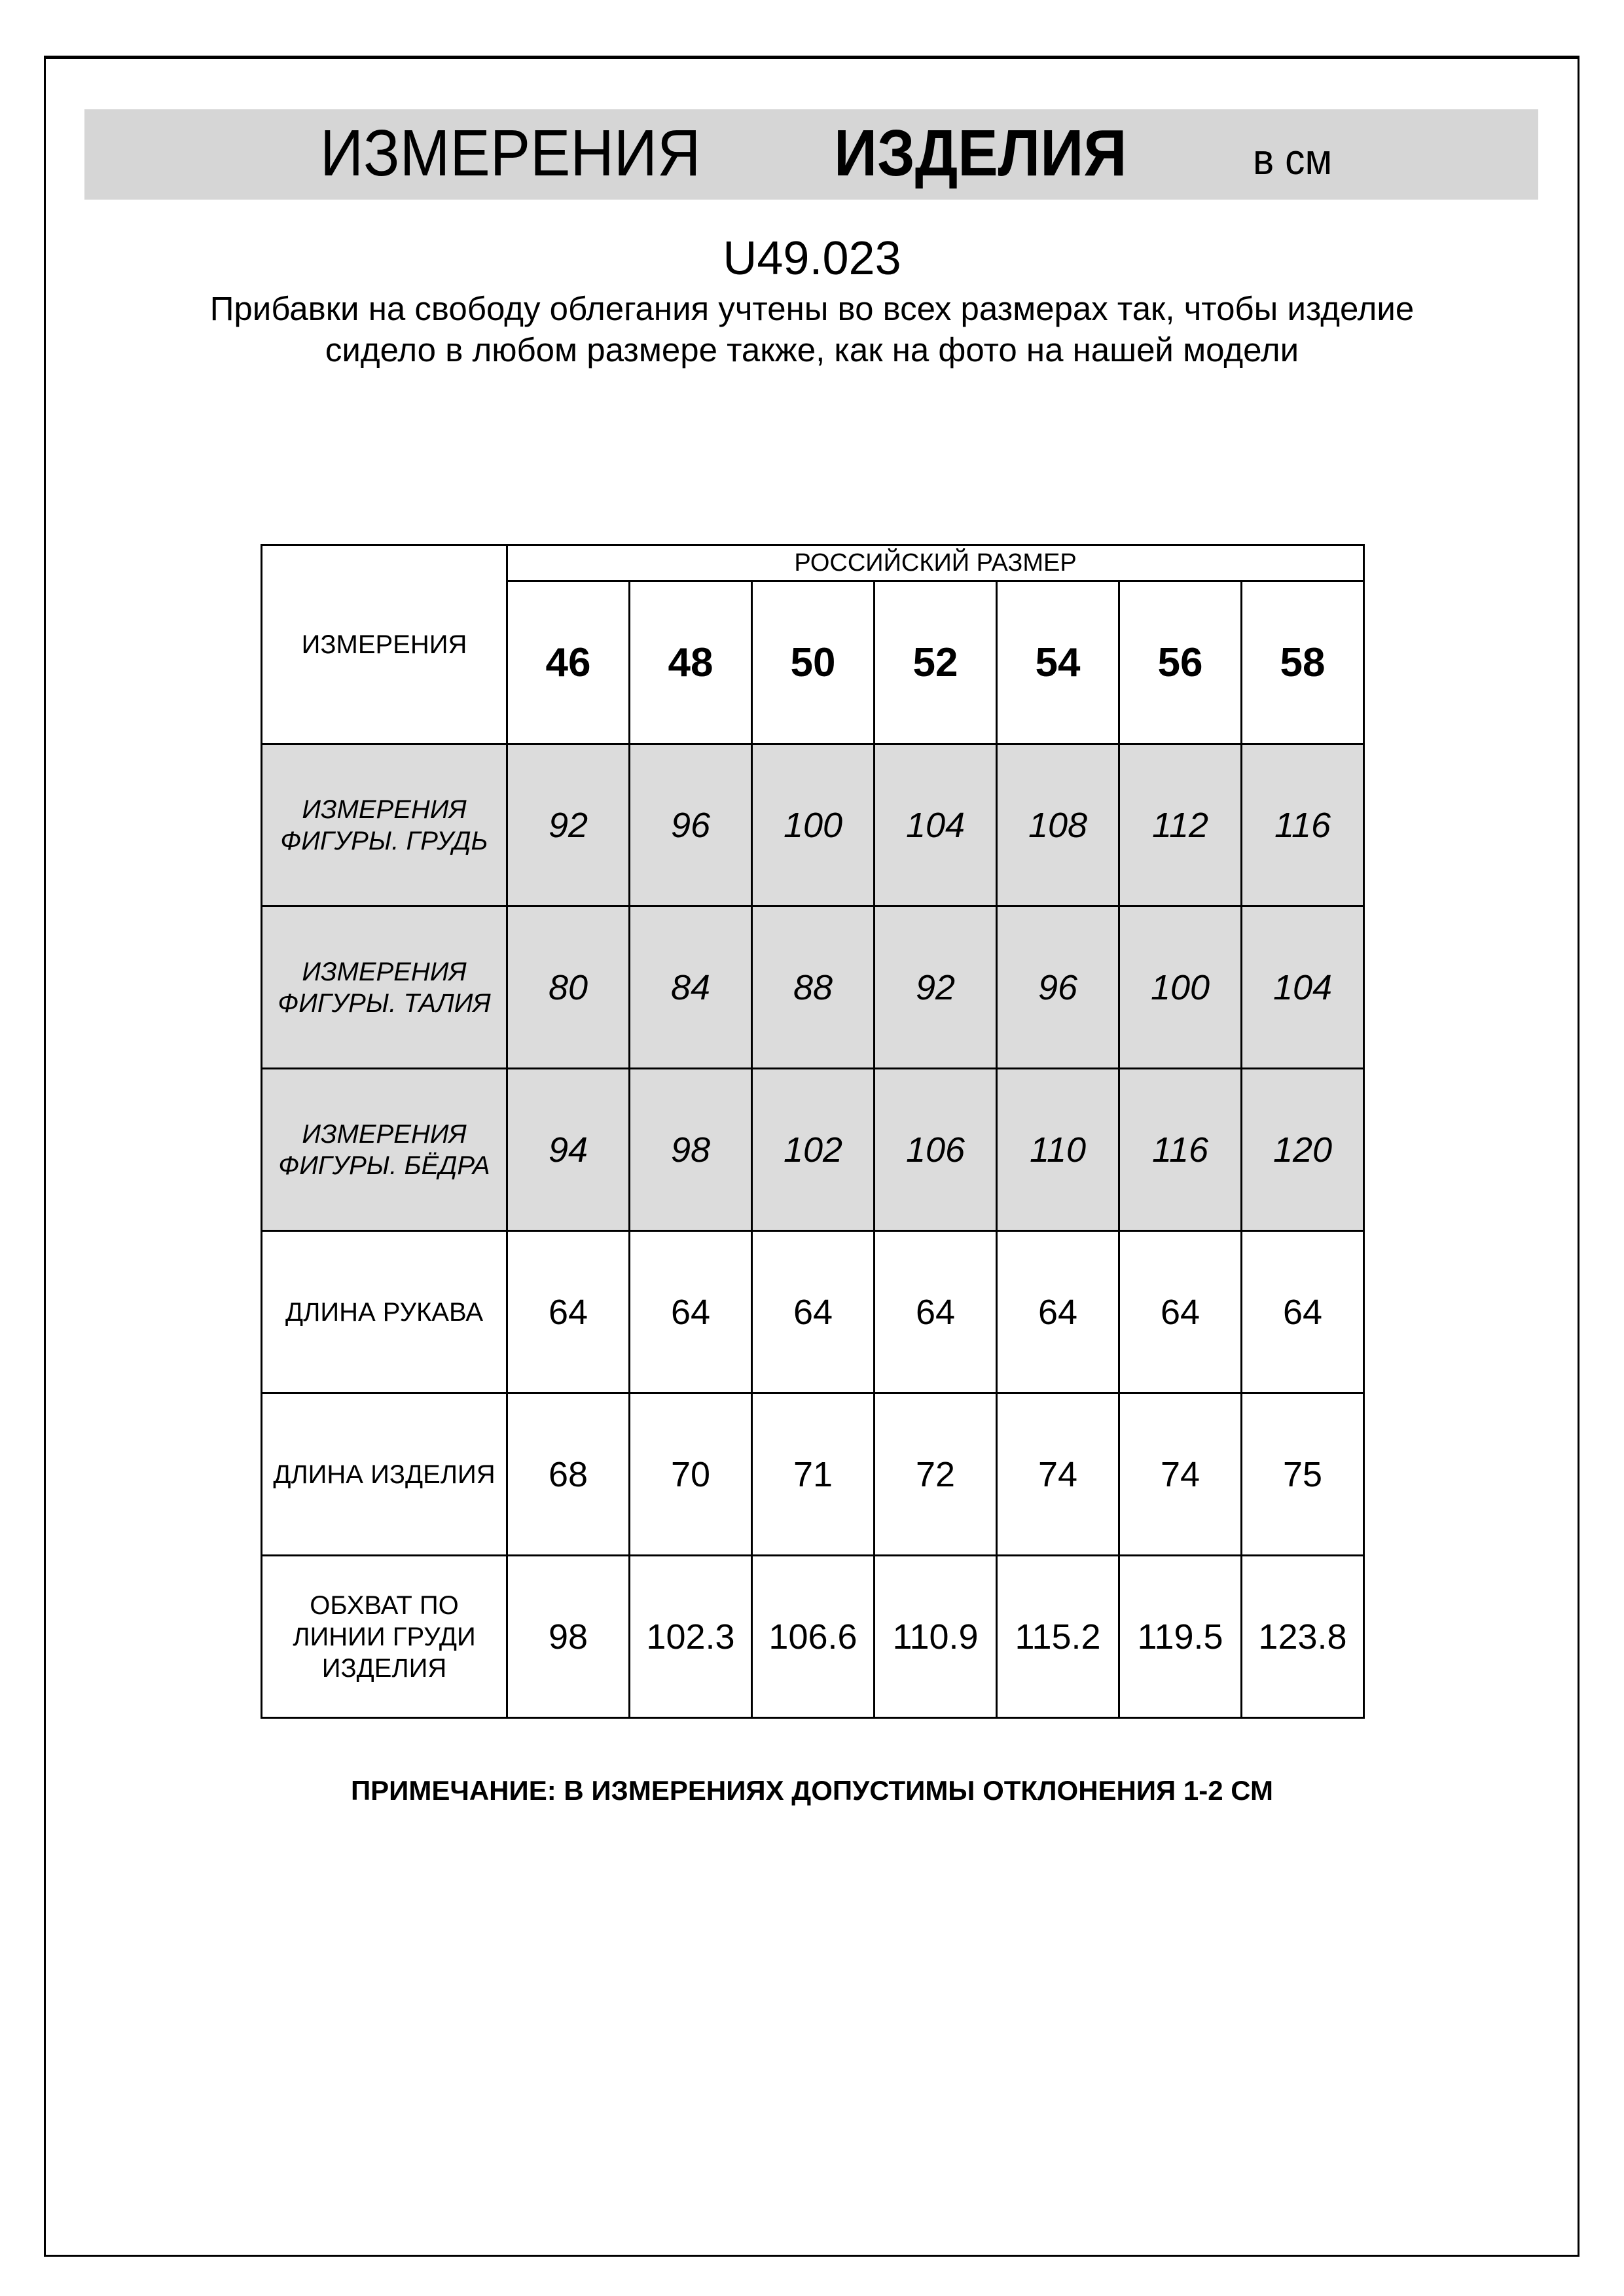  I want to click on size-header: 52, so click(935, 662).